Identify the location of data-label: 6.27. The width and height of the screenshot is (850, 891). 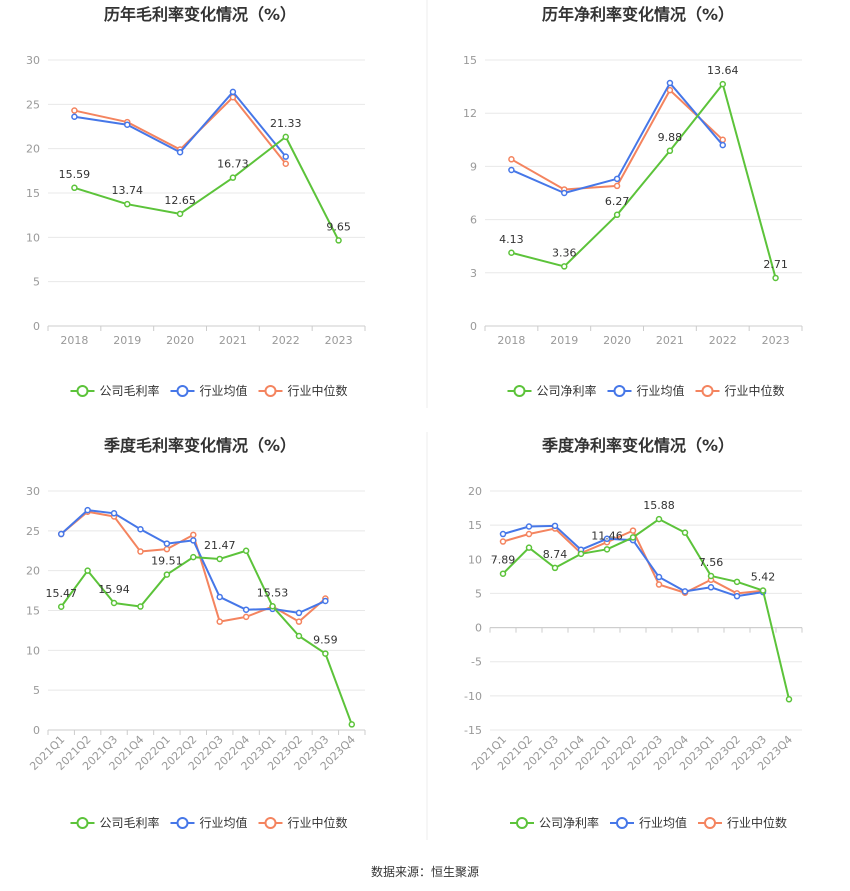
(617, 201).